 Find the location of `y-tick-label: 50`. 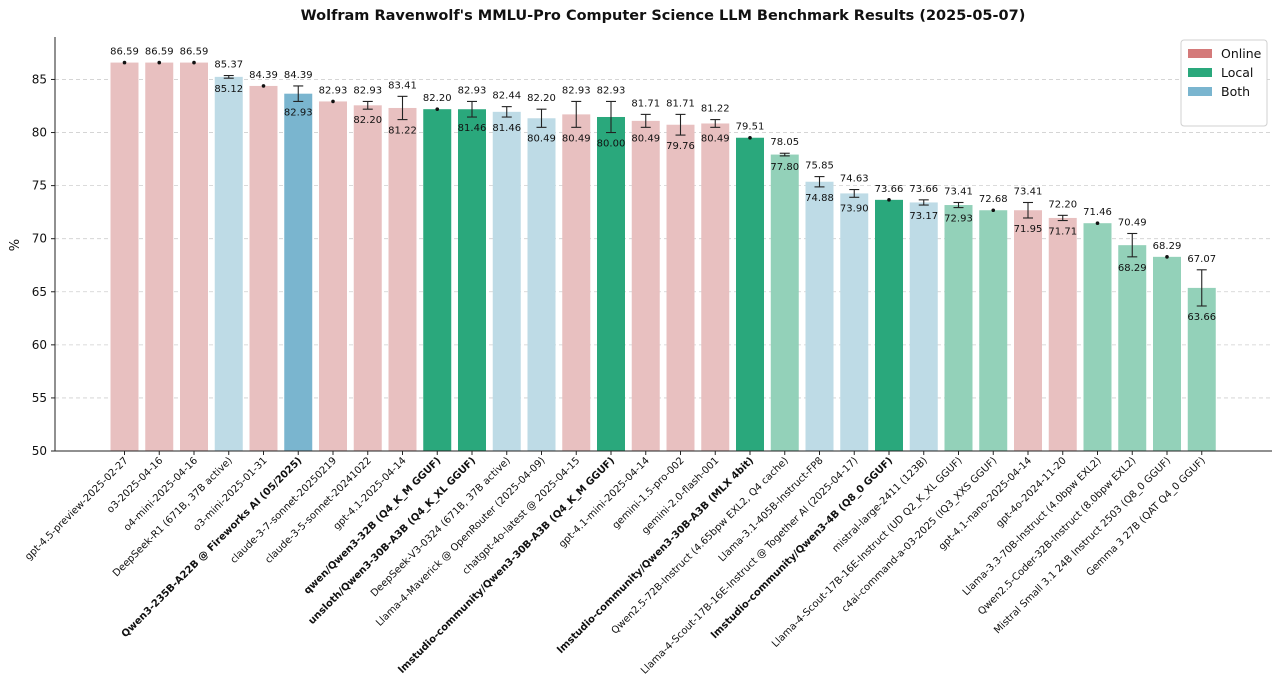

y-tick-label: 50 is located at coordinates (39, 451).